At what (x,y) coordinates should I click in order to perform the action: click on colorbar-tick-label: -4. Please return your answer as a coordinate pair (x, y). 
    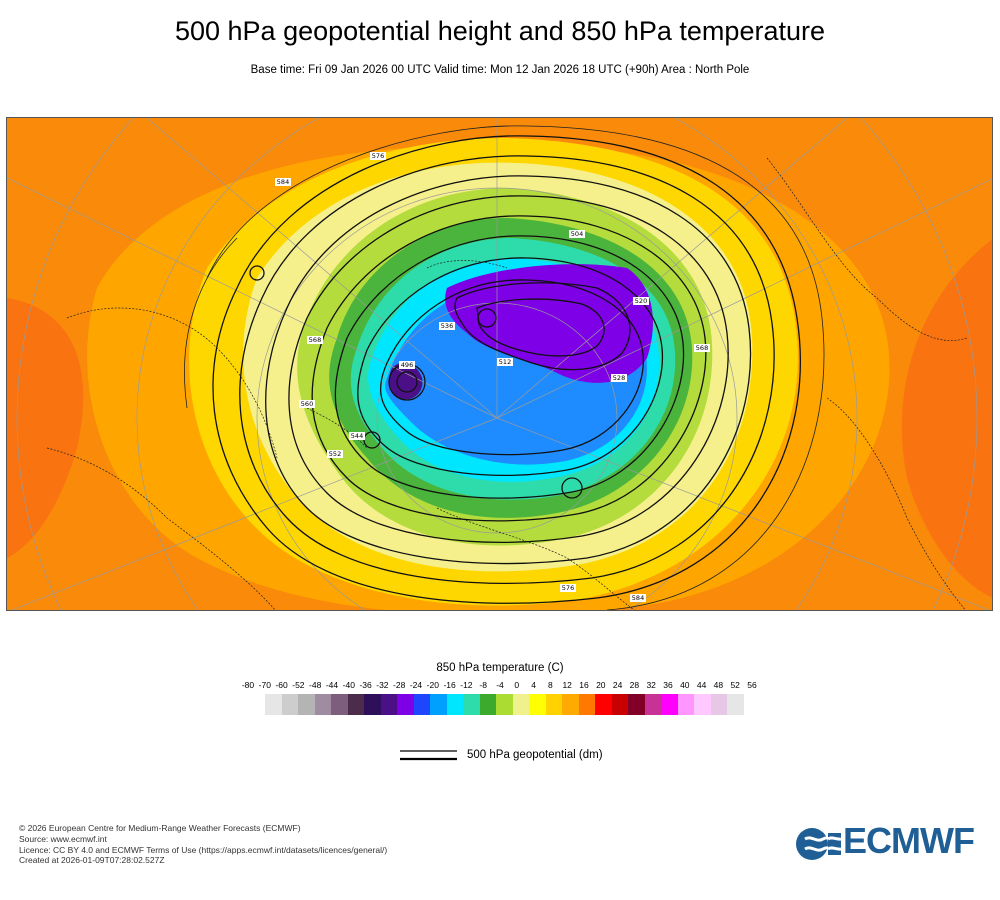
    Looking at the image, I should click on (500, 685).